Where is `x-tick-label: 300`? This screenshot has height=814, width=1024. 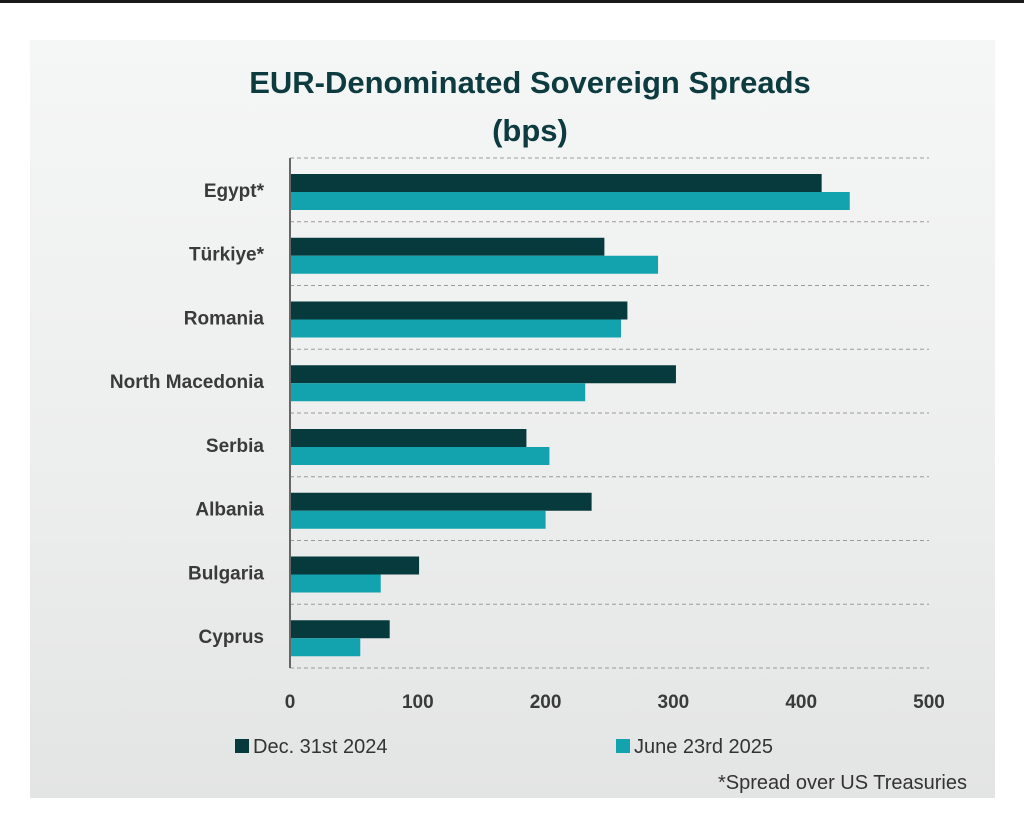 x-tick-label: 300 is located at coordinates (674, 702).